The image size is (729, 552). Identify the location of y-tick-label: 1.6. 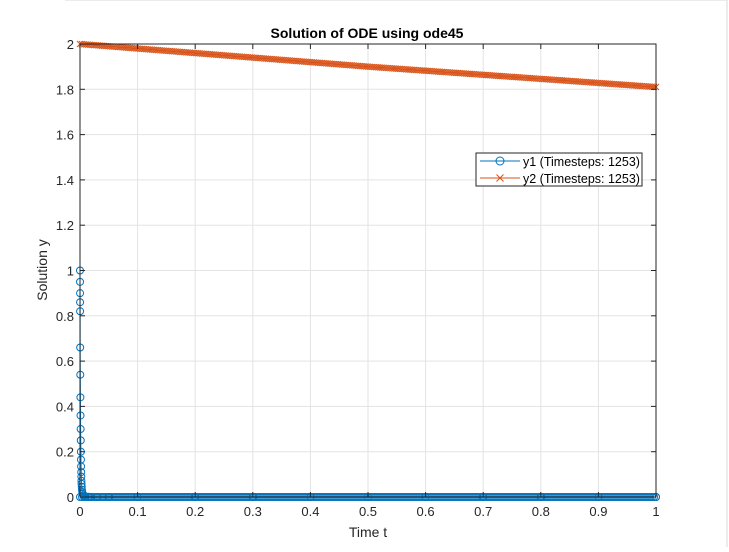
(65, 135).